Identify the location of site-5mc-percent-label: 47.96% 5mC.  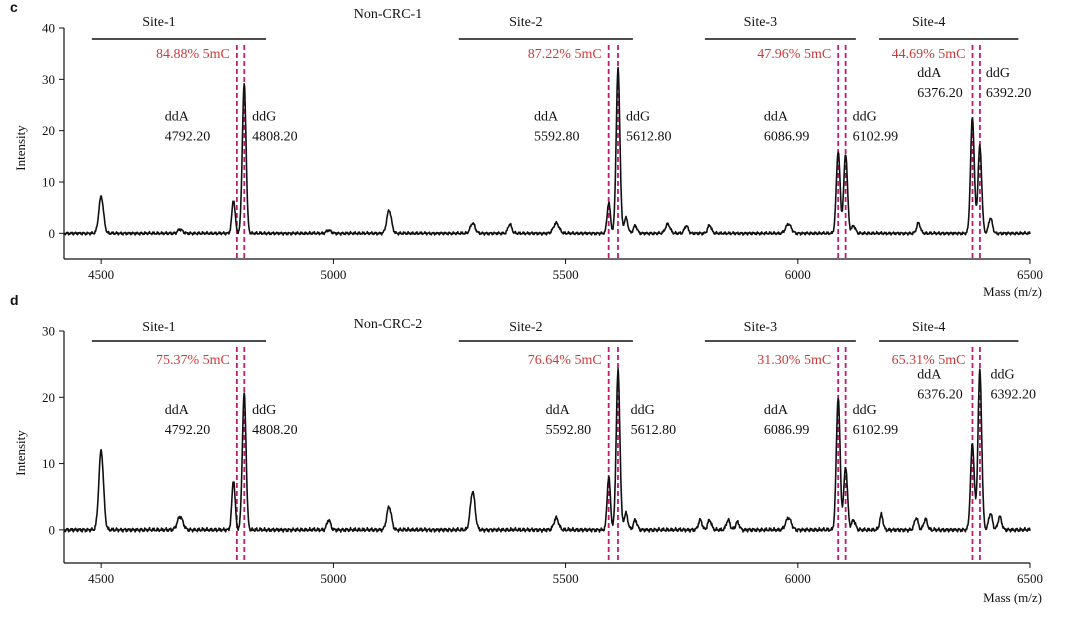
(794, 54).